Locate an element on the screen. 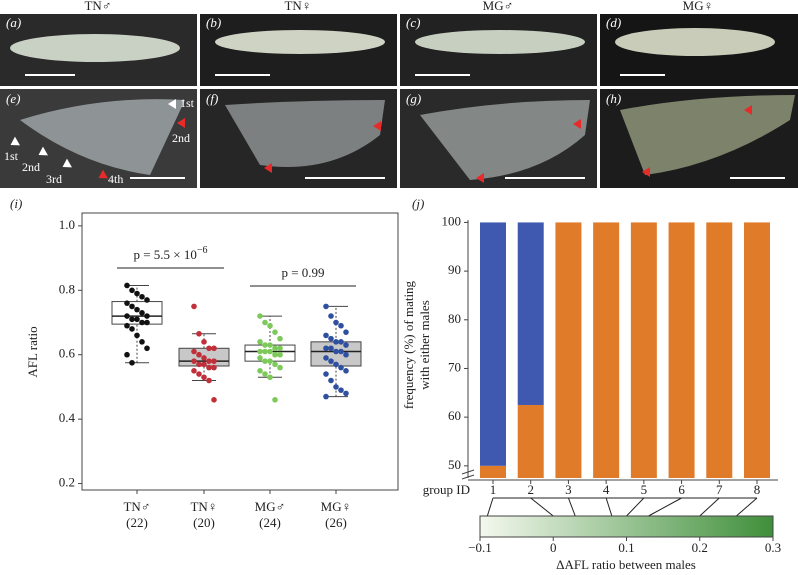 This screenshot has width=798, height=575. x-axis-label: group ID is located at coordinates (446, 489).